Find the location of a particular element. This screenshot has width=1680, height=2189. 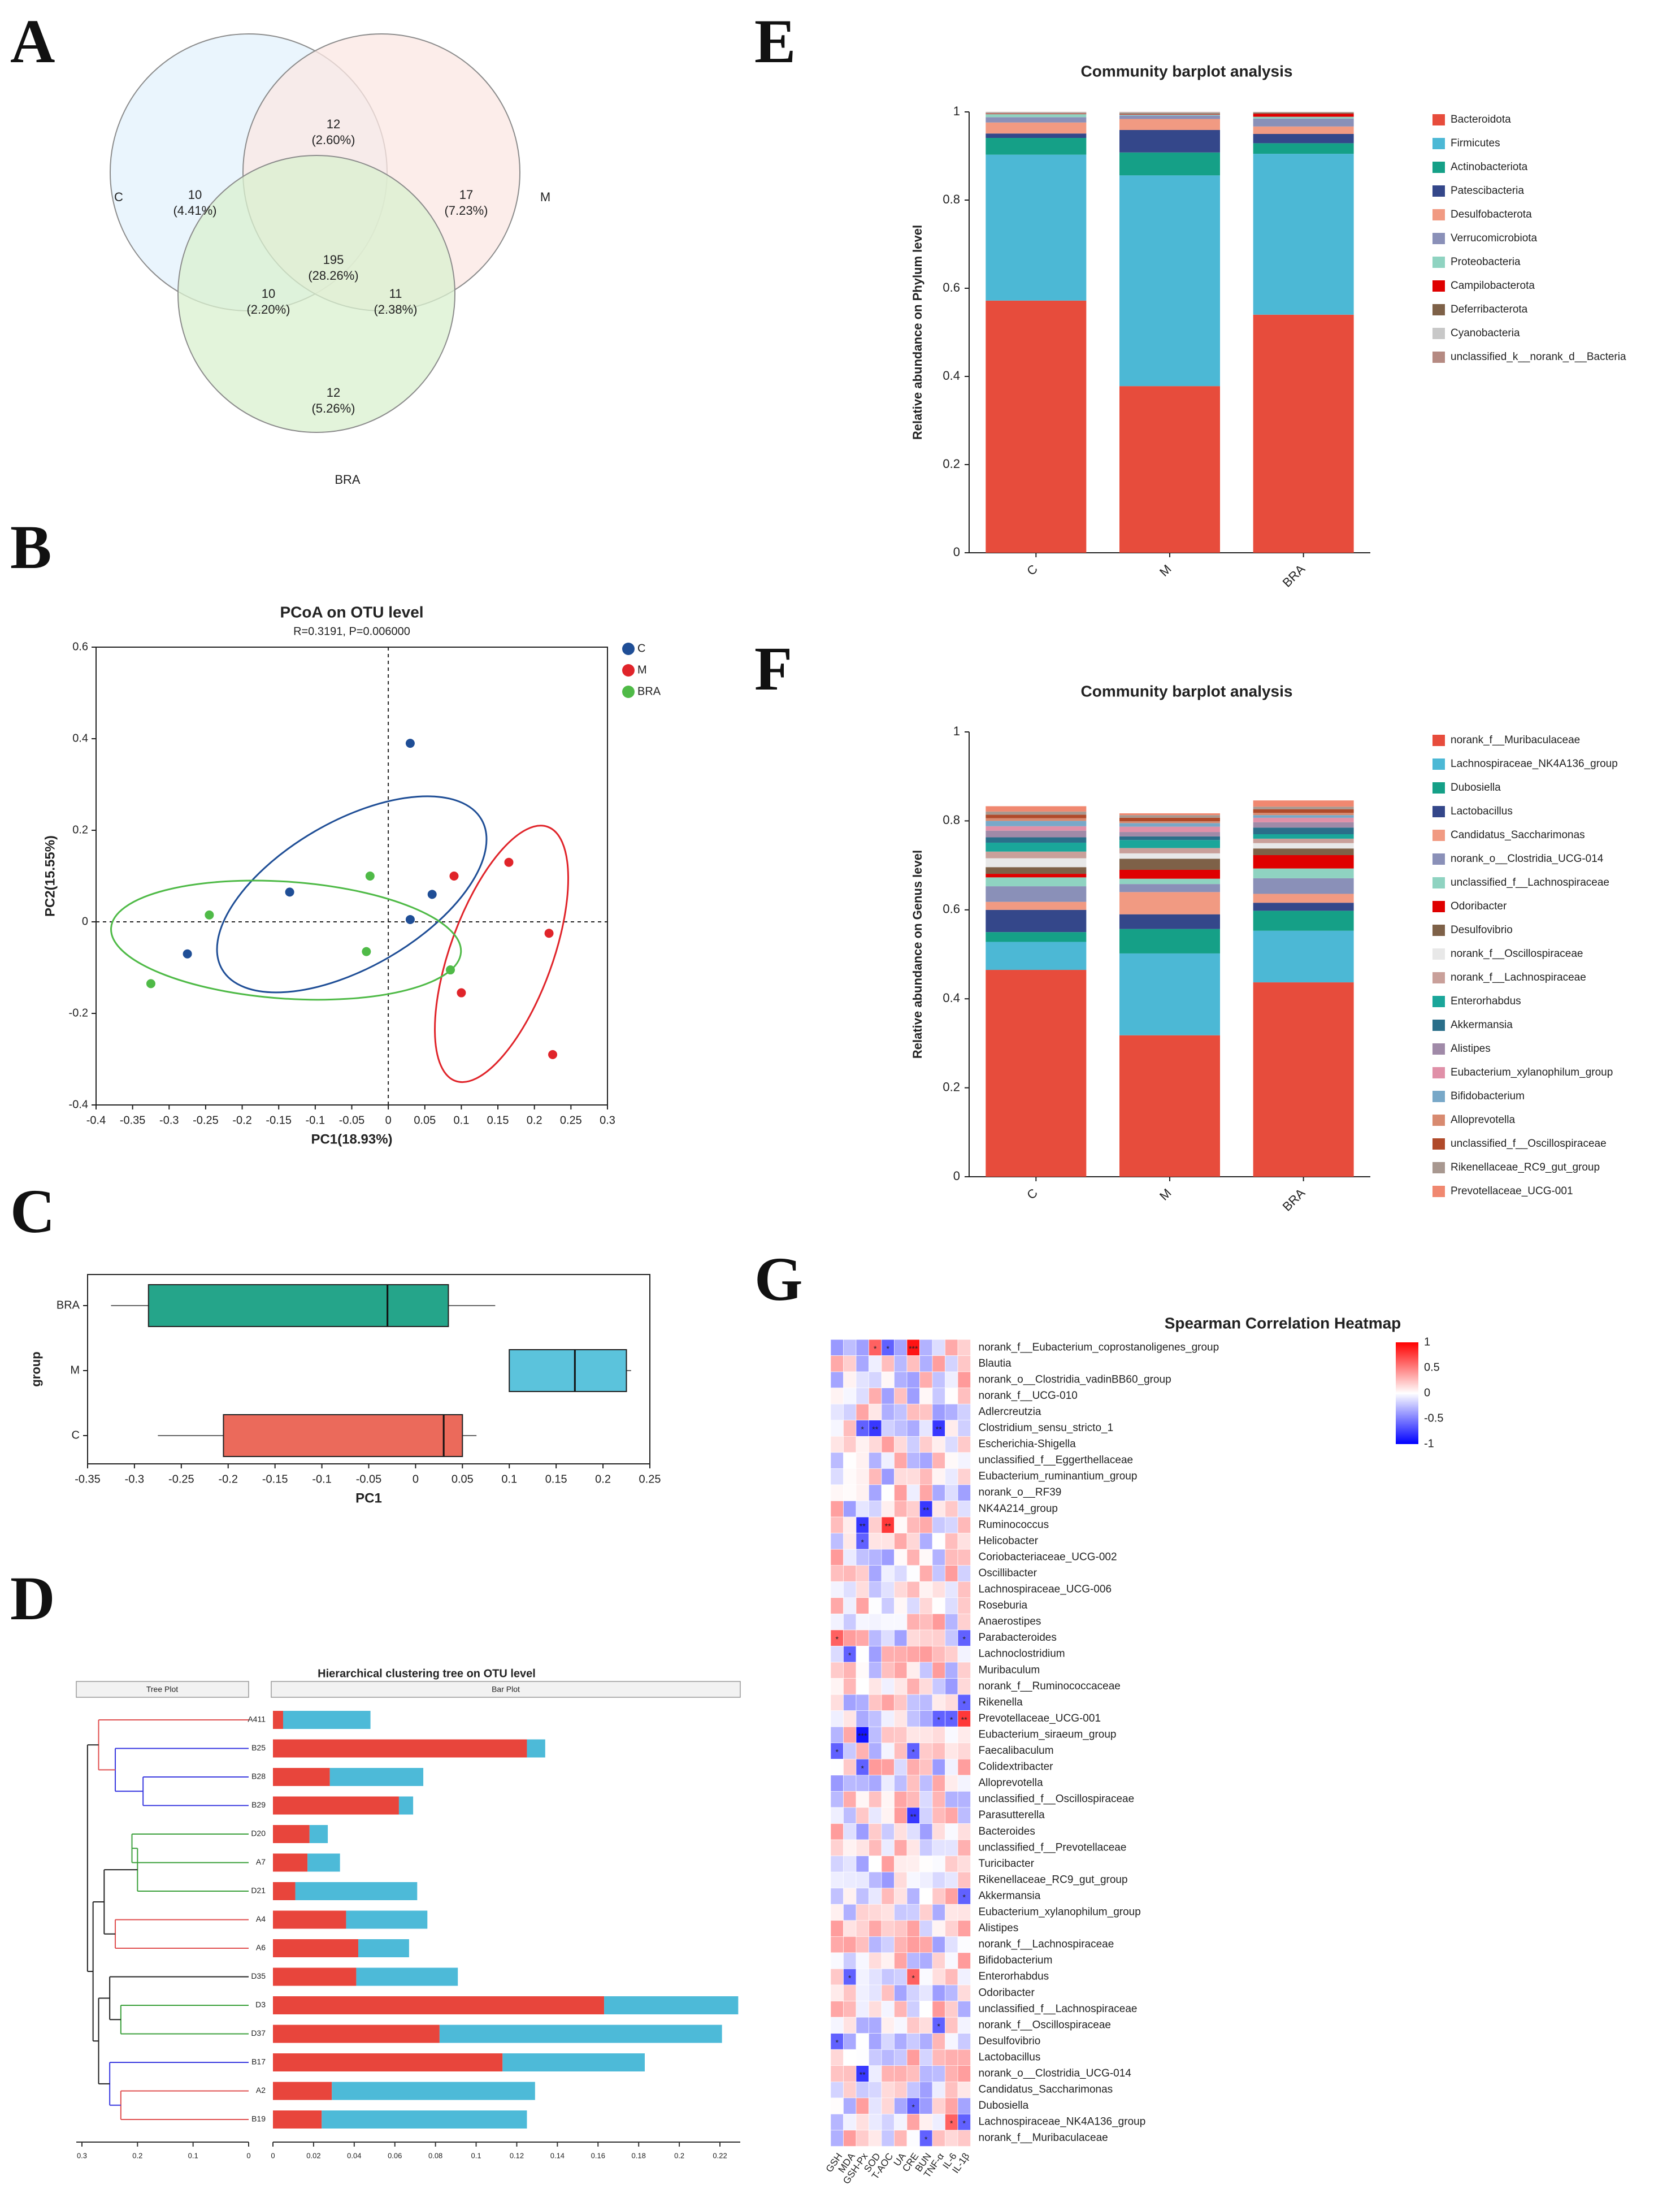

pcoa-y-tick-label: 0.4 is located at coordinates (80, 738).